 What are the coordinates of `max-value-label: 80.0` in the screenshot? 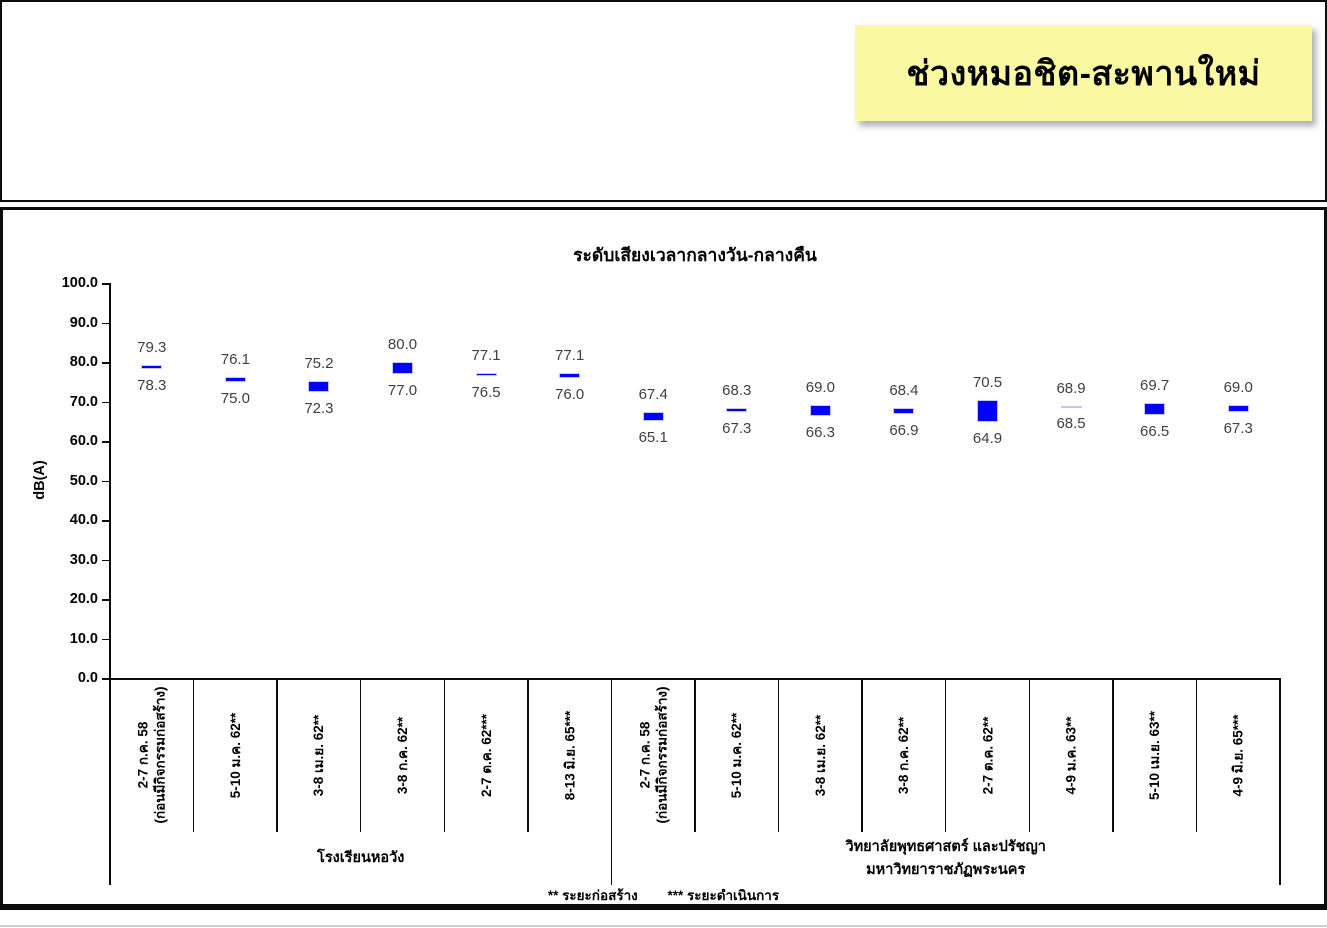 It's located at (402, 344).